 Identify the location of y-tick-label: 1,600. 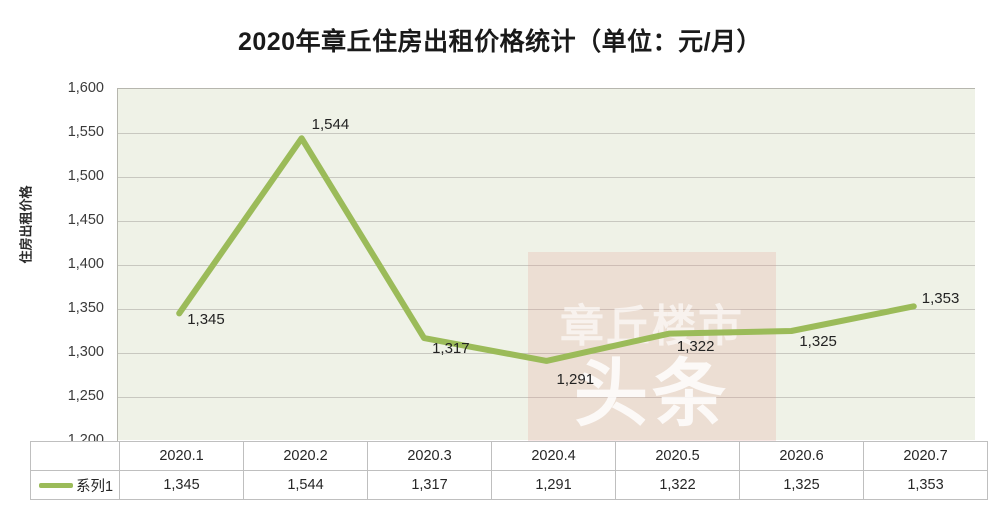
(85, 88).